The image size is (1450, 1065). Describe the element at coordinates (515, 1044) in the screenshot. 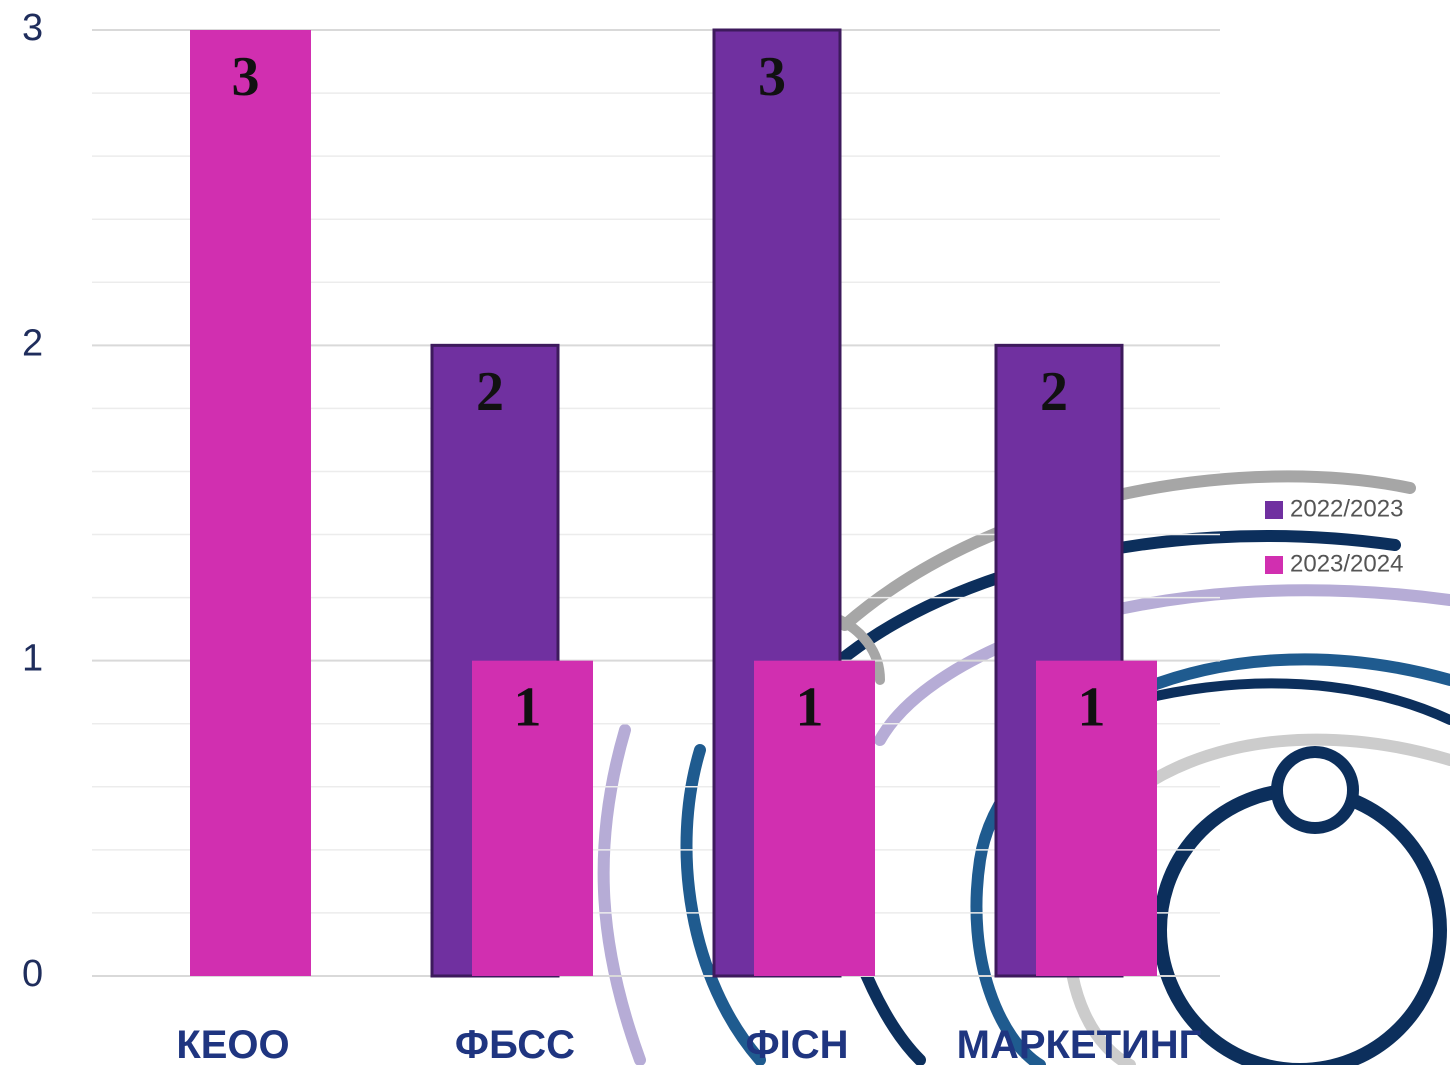

I see `x-tick-label: ФБСС` at that location.